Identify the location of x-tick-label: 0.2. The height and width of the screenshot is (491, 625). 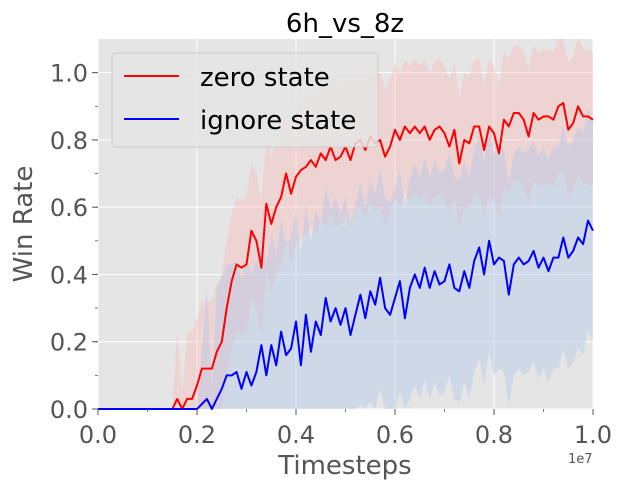
(197, 435).